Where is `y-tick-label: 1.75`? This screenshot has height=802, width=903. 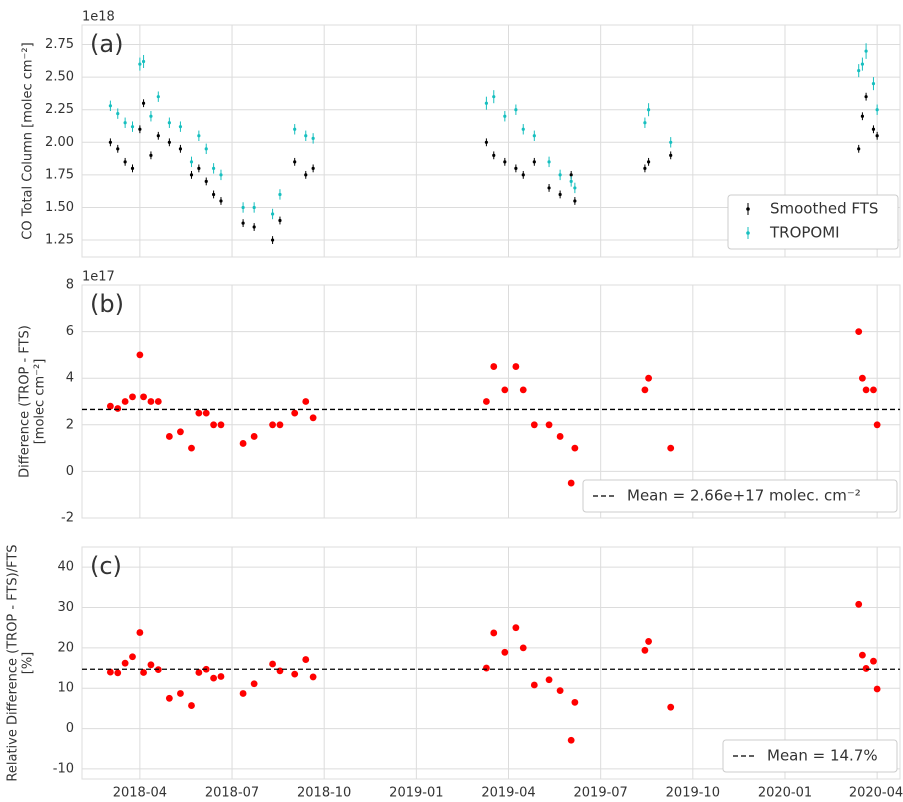 y-tick-label: 1.75 is located at coordinates (59, 174).